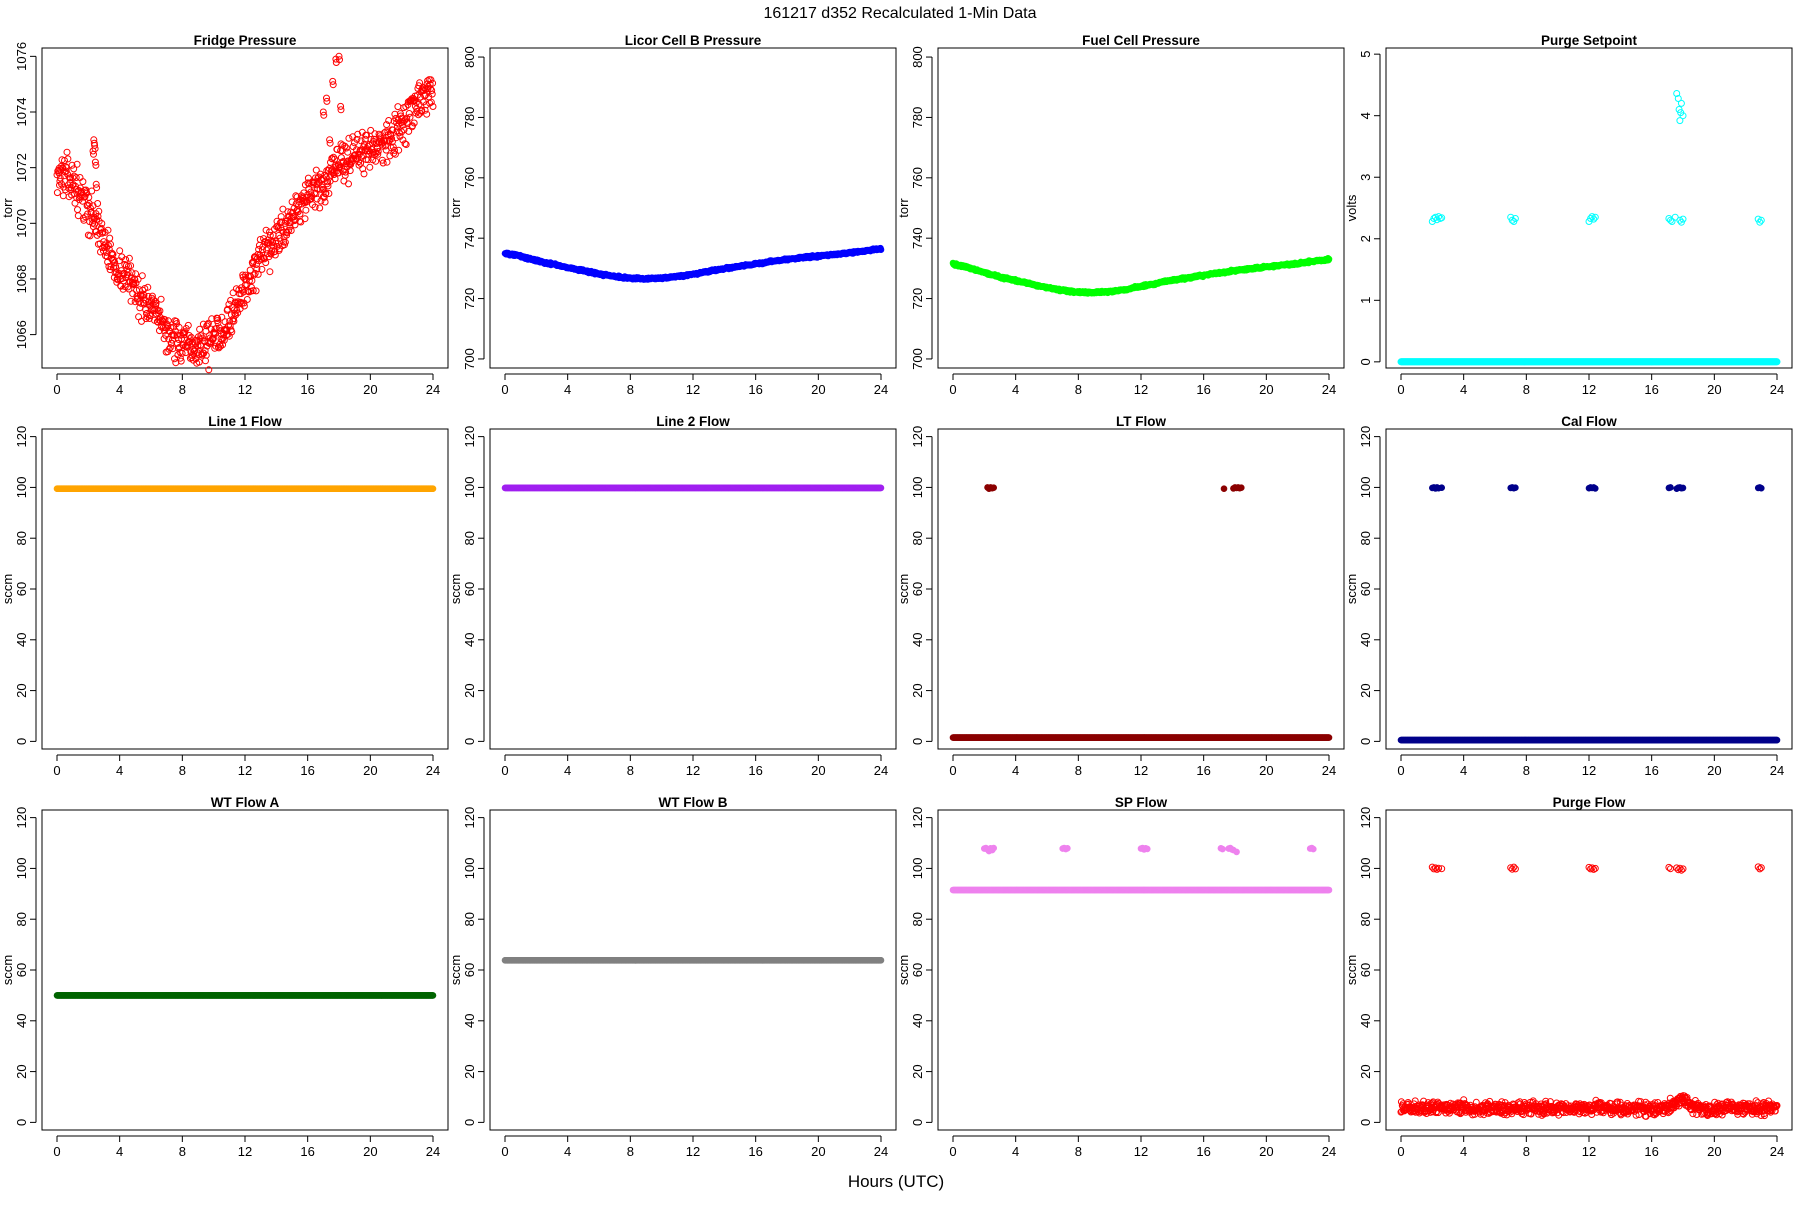 The width and height of the screenshot is (1800, 1205). Describe the element at coordinates (1365, 300) in the screenshot. I see `y-tick-label: 1` at that location.